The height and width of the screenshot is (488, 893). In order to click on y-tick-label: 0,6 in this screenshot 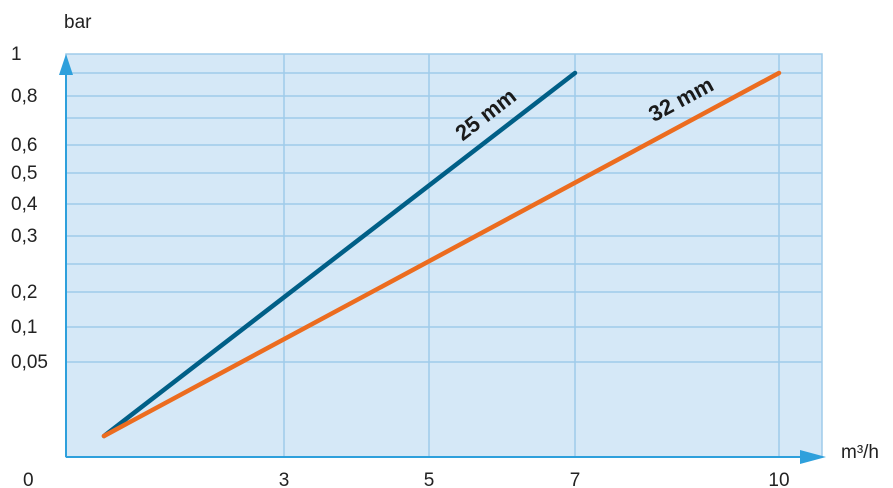, I will do `click(24, 145)`.